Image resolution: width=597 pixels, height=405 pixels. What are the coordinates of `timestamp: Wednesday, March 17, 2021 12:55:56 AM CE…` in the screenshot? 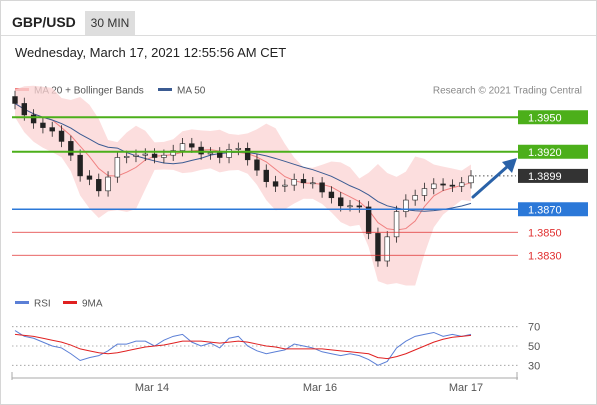 It's located at (151, 52).